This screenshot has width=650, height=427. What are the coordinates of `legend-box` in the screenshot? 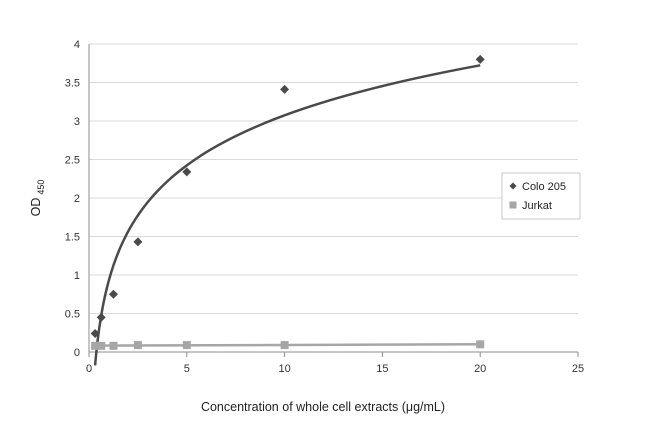 It's located at (541, 196).